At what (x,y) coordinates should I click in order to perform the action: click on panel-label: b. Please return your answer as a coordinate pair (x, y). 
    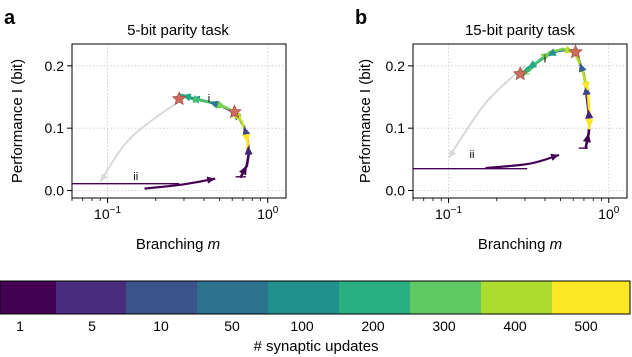
    Looking at the image, I should click on (361, 18).